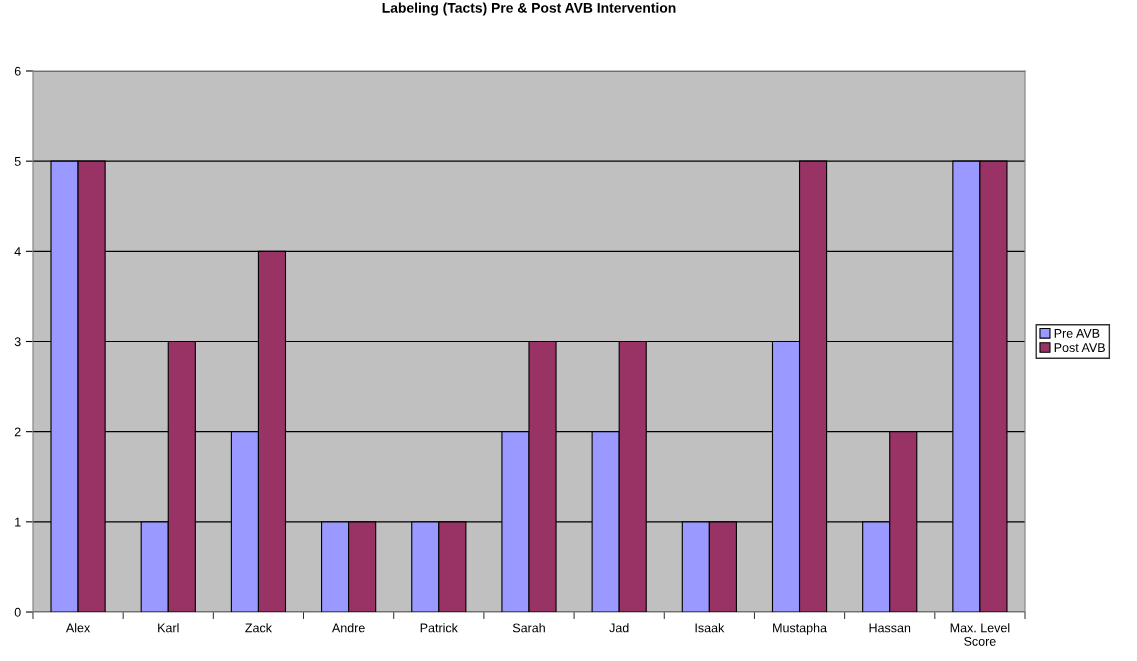 The image size is (1137, 661). Describe the element at coordinates (78, 628) in the screenshot. I see `x-tick-label: Alex` at that location.